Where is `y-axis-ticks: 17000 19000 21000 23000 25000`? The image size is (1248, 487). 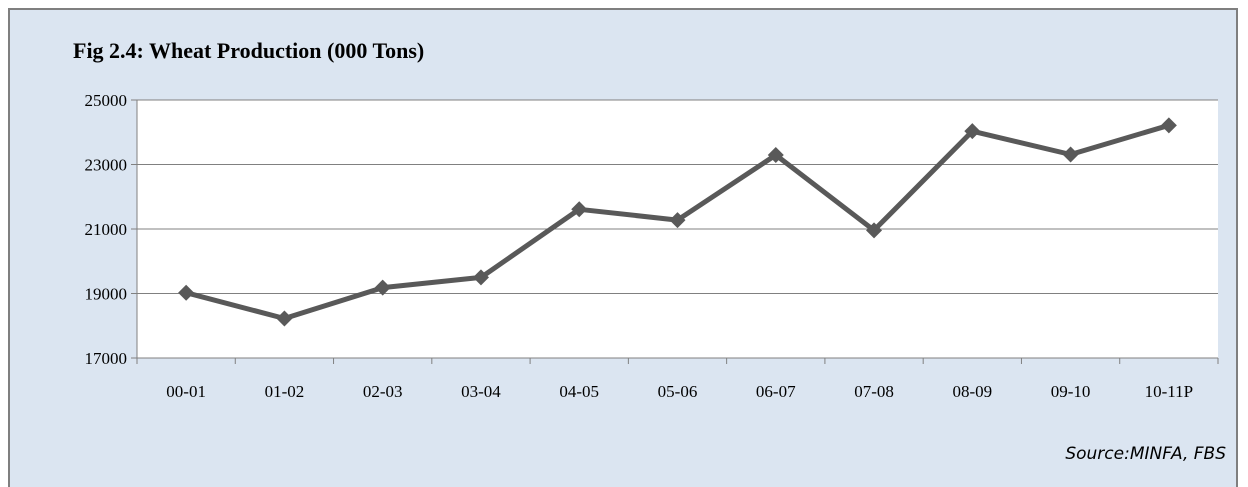 y-axis-ticks: 17000 19000 21000 23000 25000 is located at coordinates (111, 229).